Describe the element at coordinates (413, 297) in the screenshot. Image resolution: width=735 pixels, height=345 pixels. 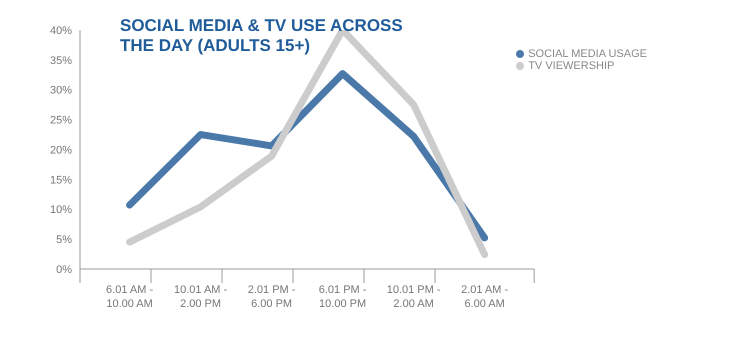
I see `x-tick-label: 10.01 PM - 2.00 AM` at that location.